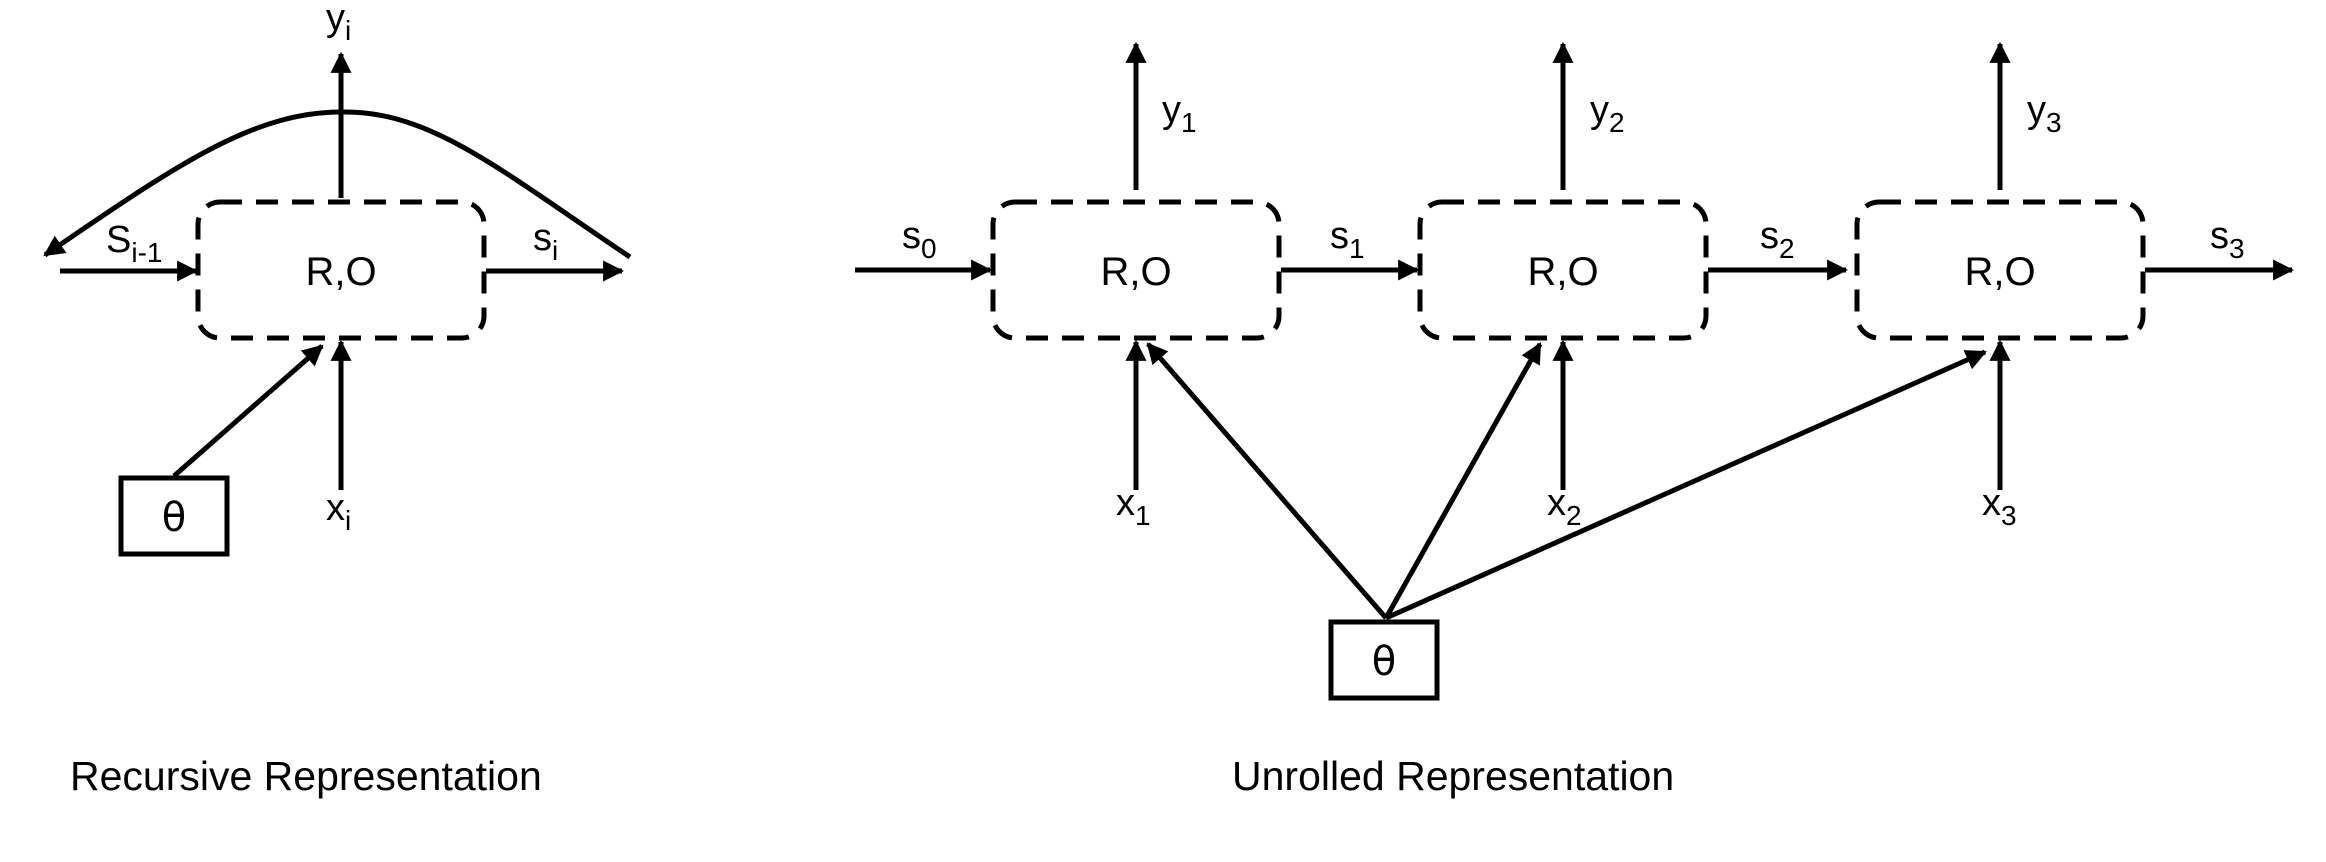 Image resolution: width=2326 pixels, height=862 pixels. I want to click on unrolled-node-2-box, so click(1563, 270).